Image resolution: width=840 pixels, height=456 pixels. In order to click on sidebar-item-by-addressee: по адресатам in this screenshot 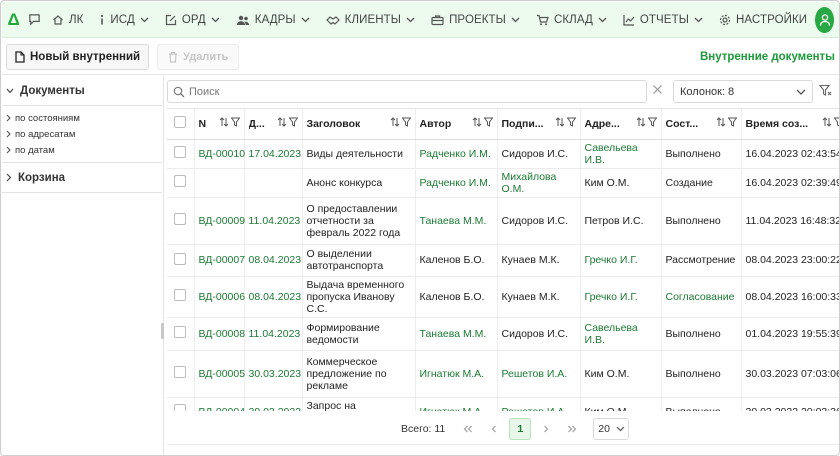, I will do `click(82, 134)`.